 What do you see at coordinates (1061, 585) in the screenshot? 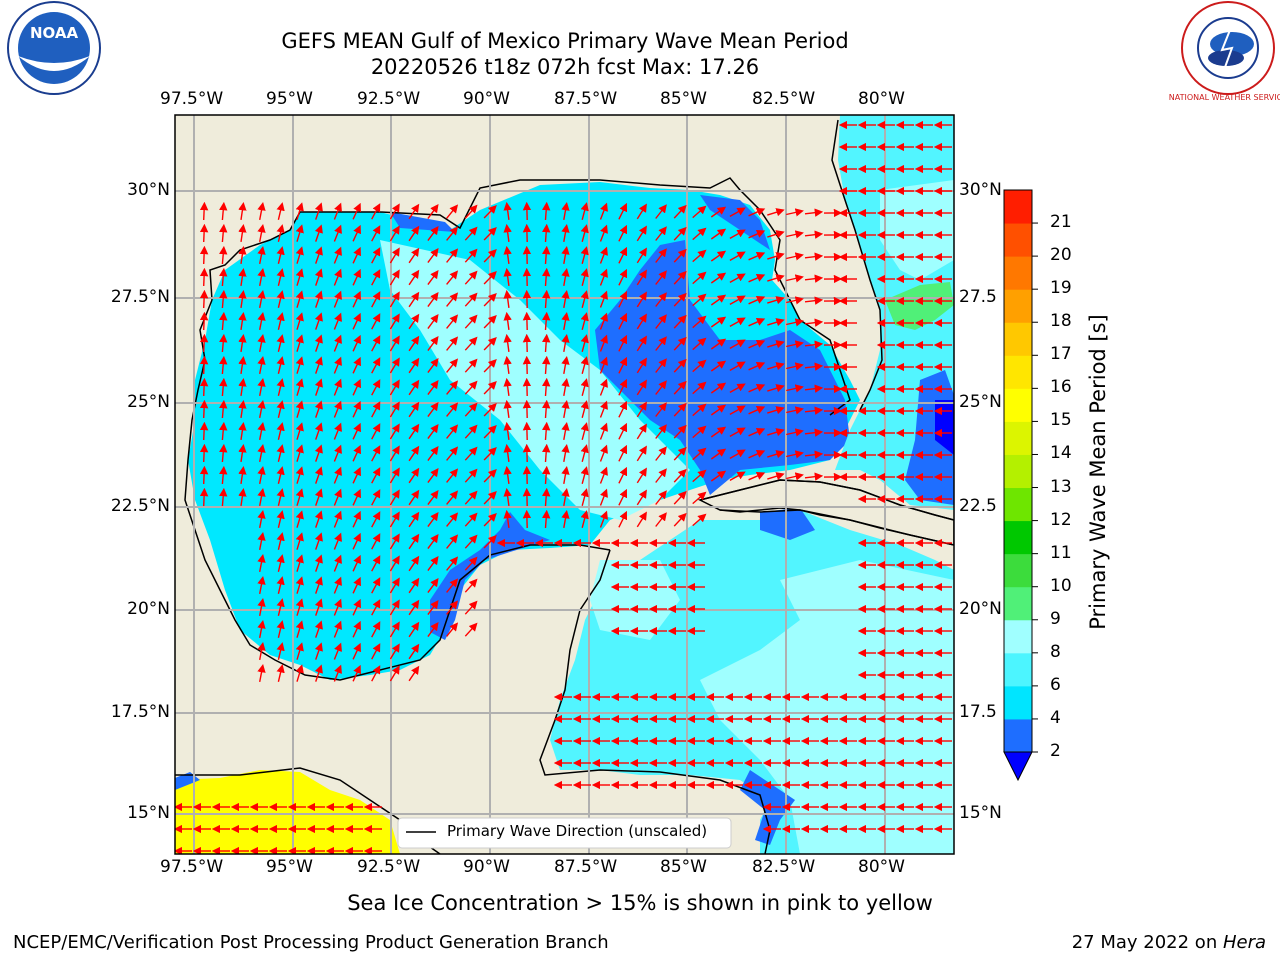
I see `colorbar-tick-label: 10` at bounding box center [1061, 585].